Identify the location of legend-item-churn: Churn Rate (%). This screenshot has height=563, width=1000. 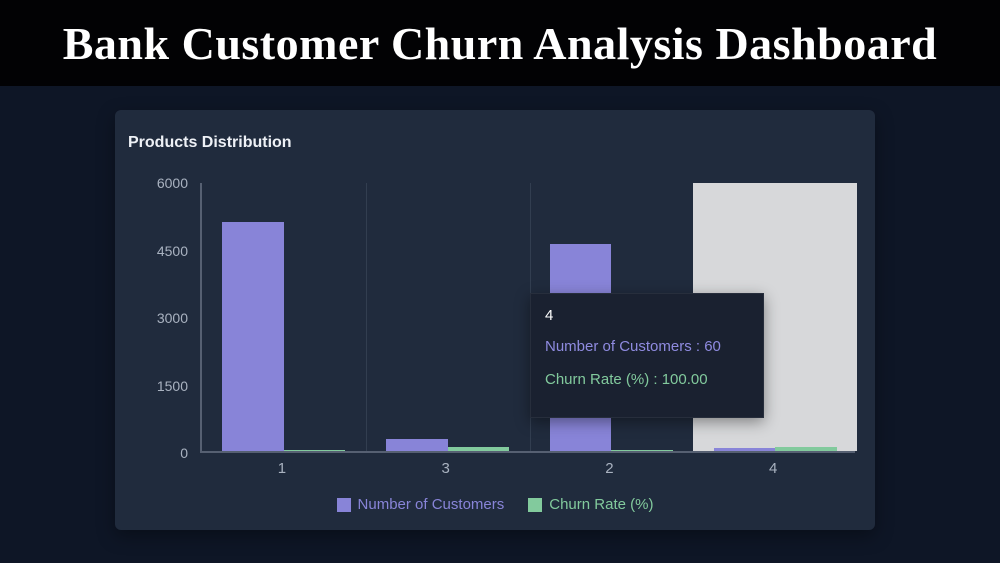
(590, 504).